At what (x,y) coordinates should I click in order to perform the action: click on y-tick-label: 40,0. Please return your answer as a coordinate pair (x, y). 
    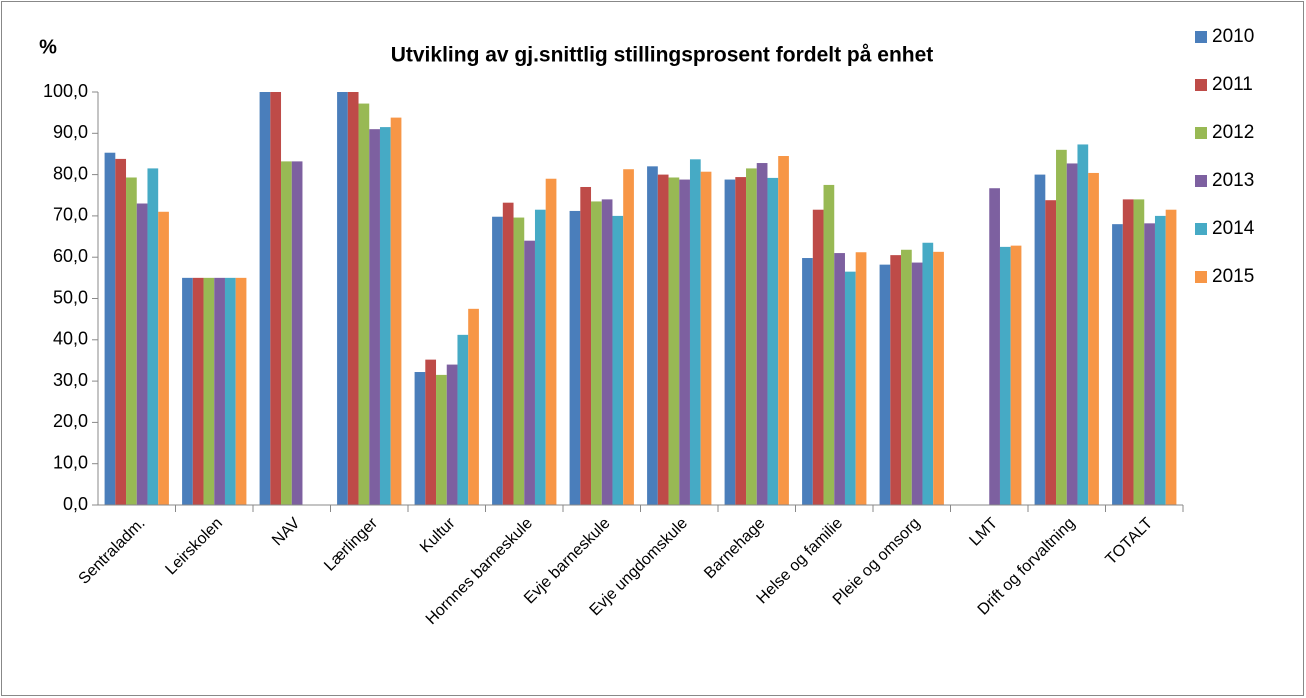
    Looking at the image, I should click on (70, 339).